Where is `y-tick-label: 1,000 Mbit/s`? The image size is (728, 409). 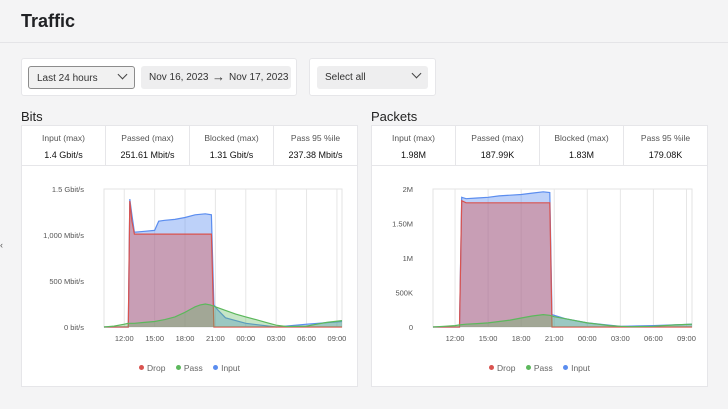
y-tick-label: 1,000 Mbit/s is located at coordinates (63, 235).